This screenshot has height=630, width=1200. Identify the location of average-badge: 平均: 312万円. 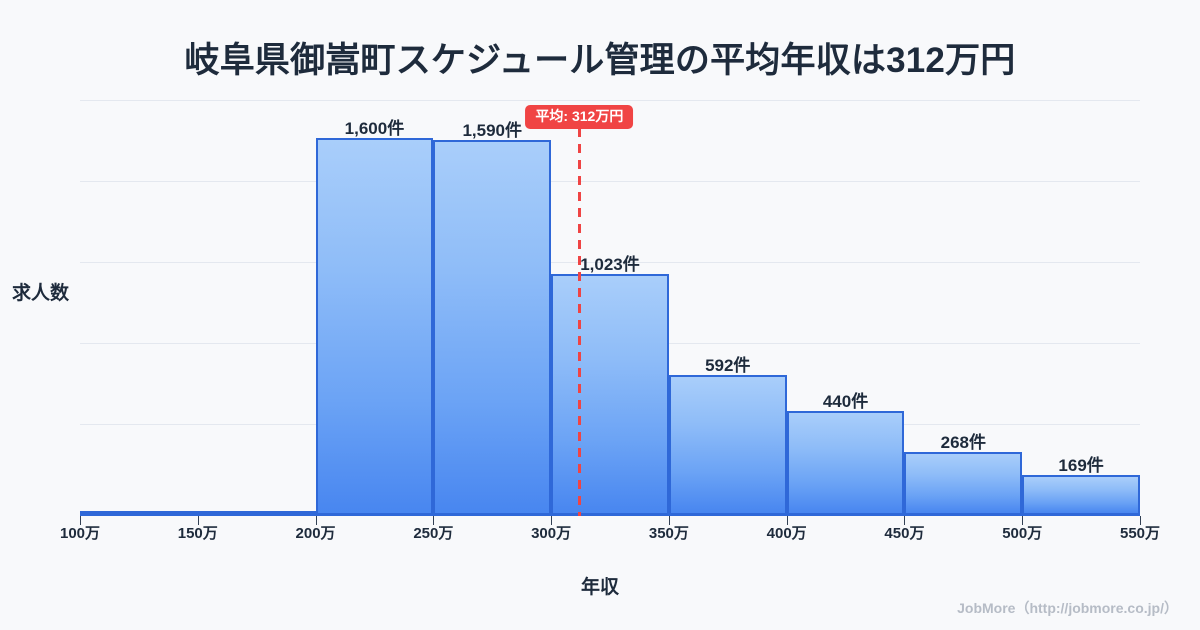
(579, 117).